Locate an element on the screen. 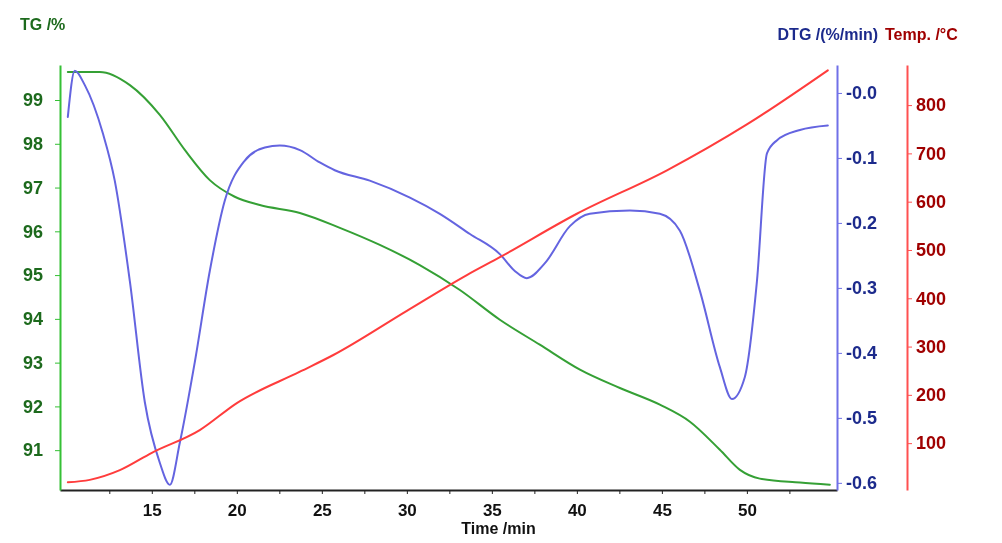 The height and width of the screenshot is (543, 1002). x-tick-label: 15 is located at coordinates (152, 510).